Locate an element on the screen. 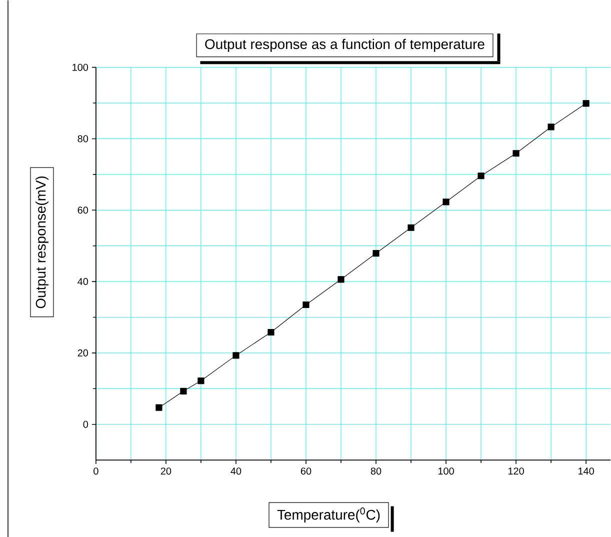 This screenshot has height=537, width=611. x-tick-label: 140 is located at coordinates (586, 470).